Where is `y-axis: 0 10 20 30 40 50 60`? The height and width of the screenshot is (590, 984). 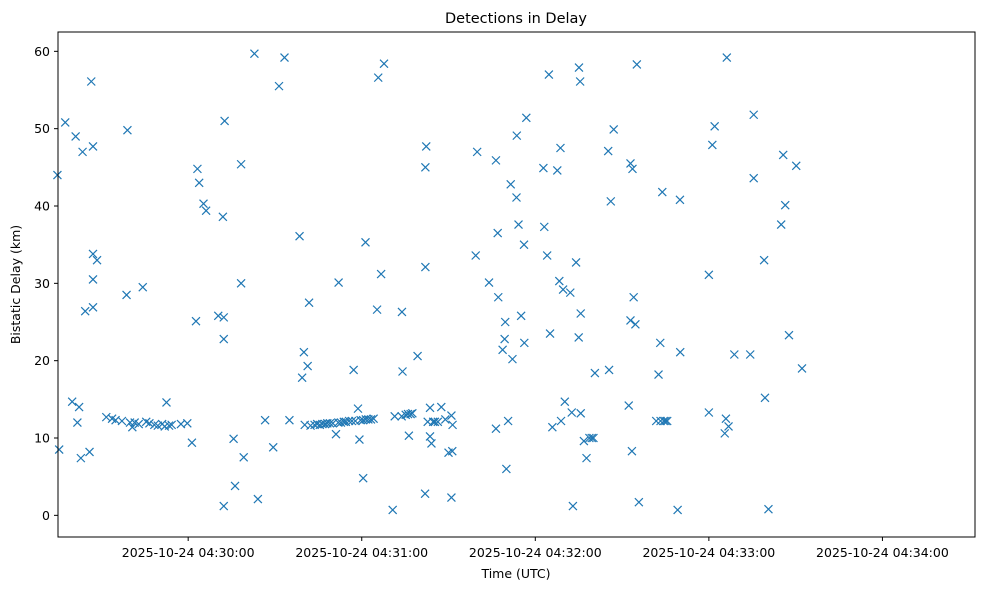 y-axis: 0 10 20 30 40 50 60 is located at coordinates (46, 283).